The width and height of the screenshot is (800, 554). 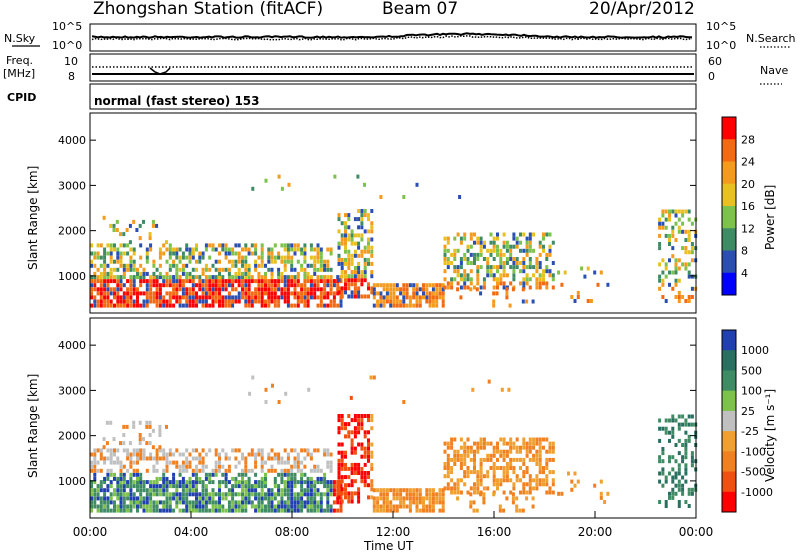 What do you see at coordinates (393, 532) in the screenshot?
I see `x-tick-label: 12:00` at bounding box center [393, 532].